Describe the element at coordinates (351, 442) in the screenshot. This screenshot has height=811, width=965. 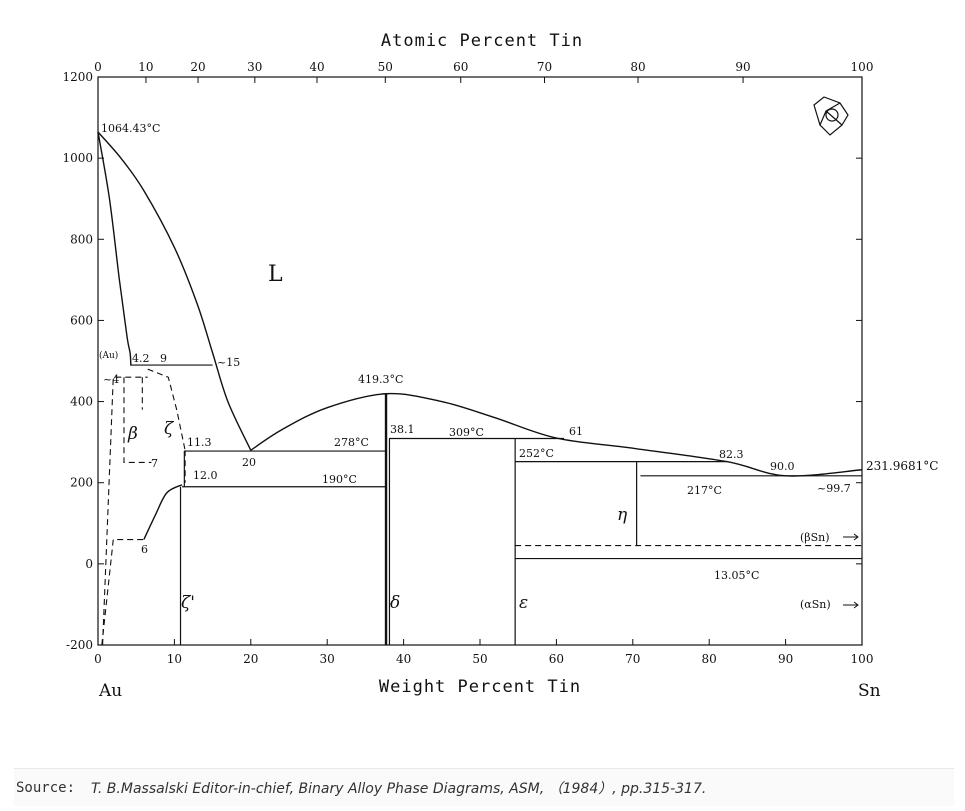
I see `annotation-278: 278°C` at that location.